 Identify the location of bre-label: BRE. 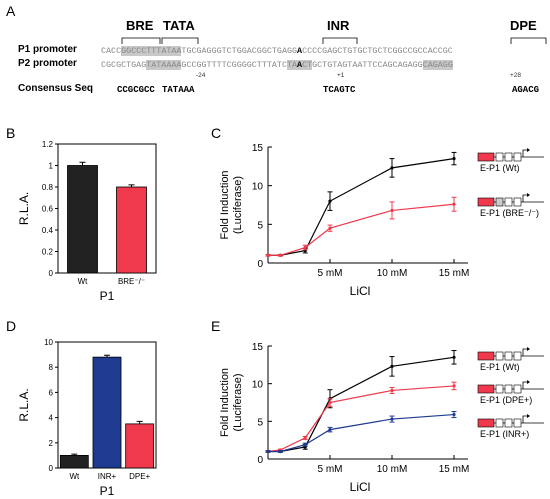
(140, 25).